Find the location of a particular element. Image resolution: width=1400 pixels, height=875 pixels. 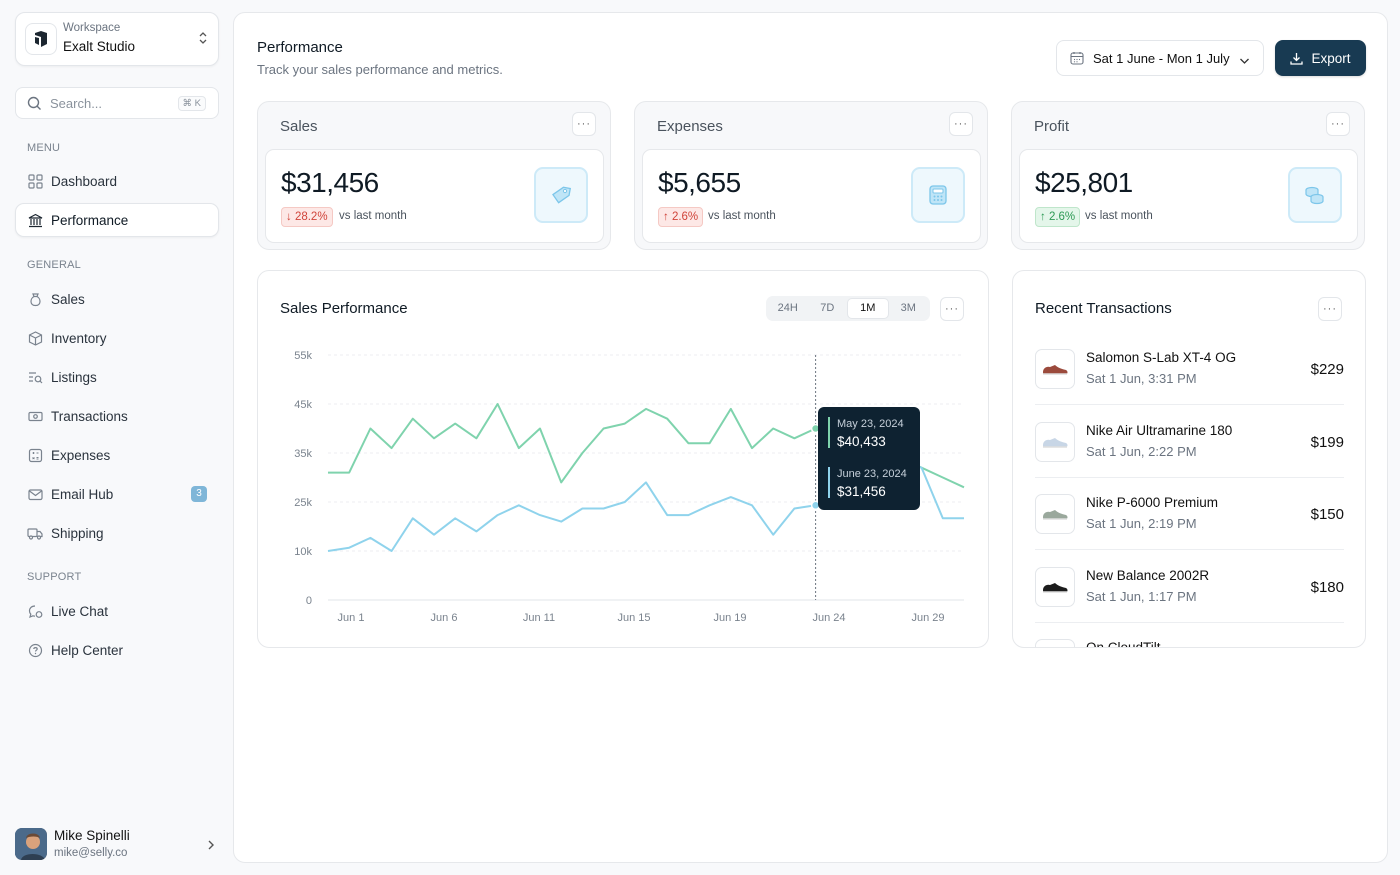

chat-icon is located at coordinates (35, 611).